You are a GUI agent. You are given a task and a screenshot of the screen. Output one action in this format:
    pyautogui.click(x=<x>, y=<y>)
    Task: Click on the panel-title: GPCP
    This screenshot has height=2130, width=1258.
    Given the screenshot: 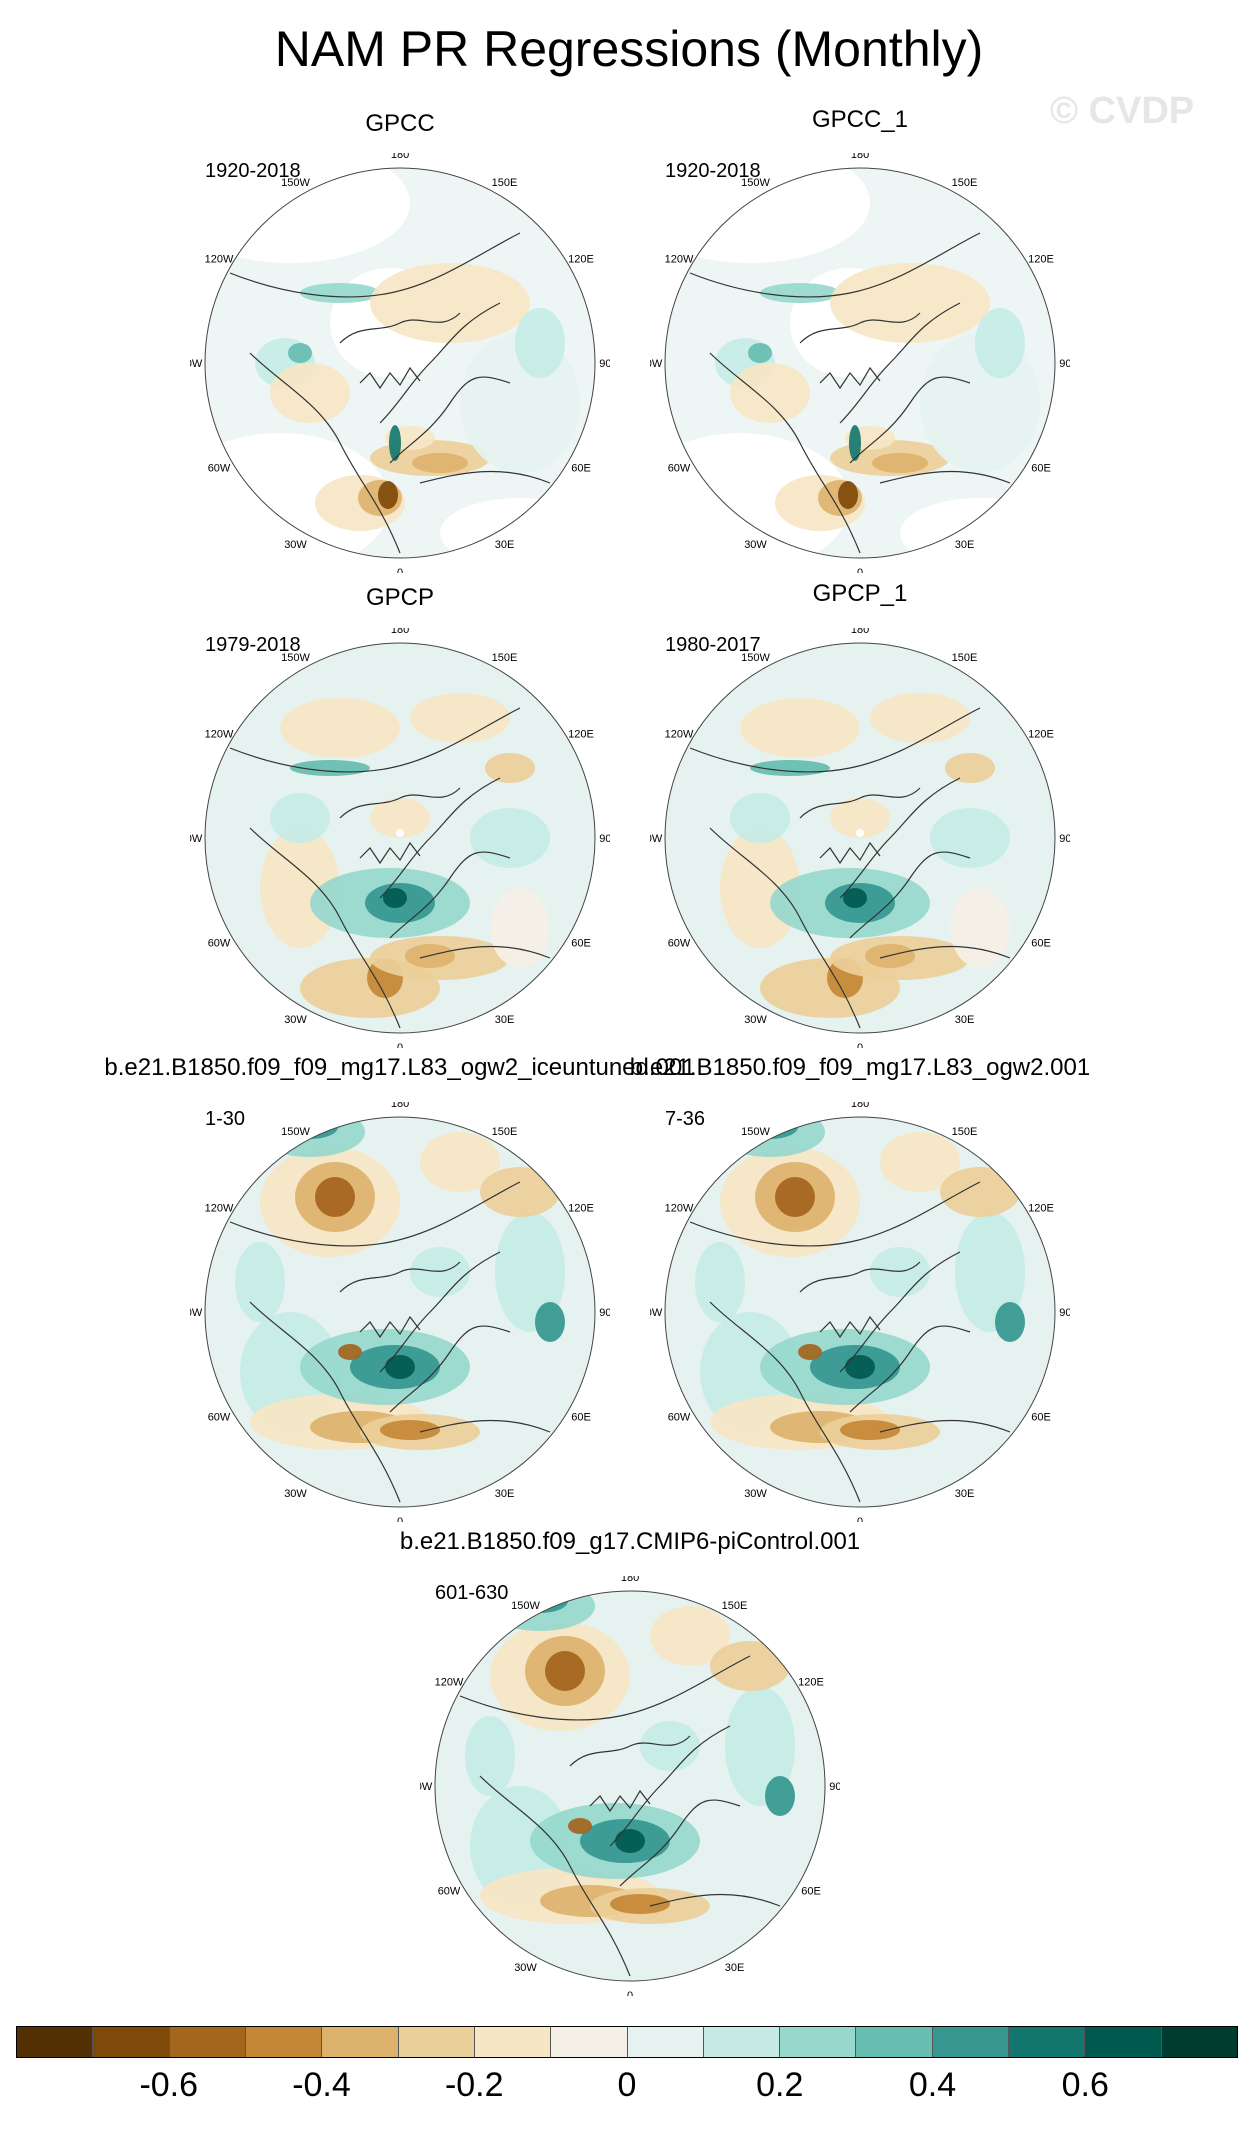 What is the action you would take?
    pyautogui.click(x=399, y=597)
    